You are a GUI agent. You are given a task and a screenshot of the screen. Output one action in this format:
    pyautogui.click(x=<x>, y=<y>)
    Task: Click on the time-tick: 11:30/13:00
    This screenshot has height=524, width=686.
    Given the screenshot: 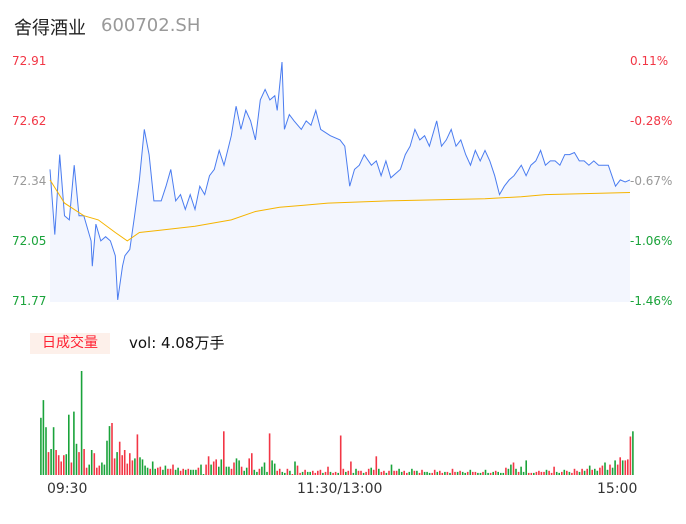 What is the action you would take?
    pyautogui.click(x=340, y=489)
    